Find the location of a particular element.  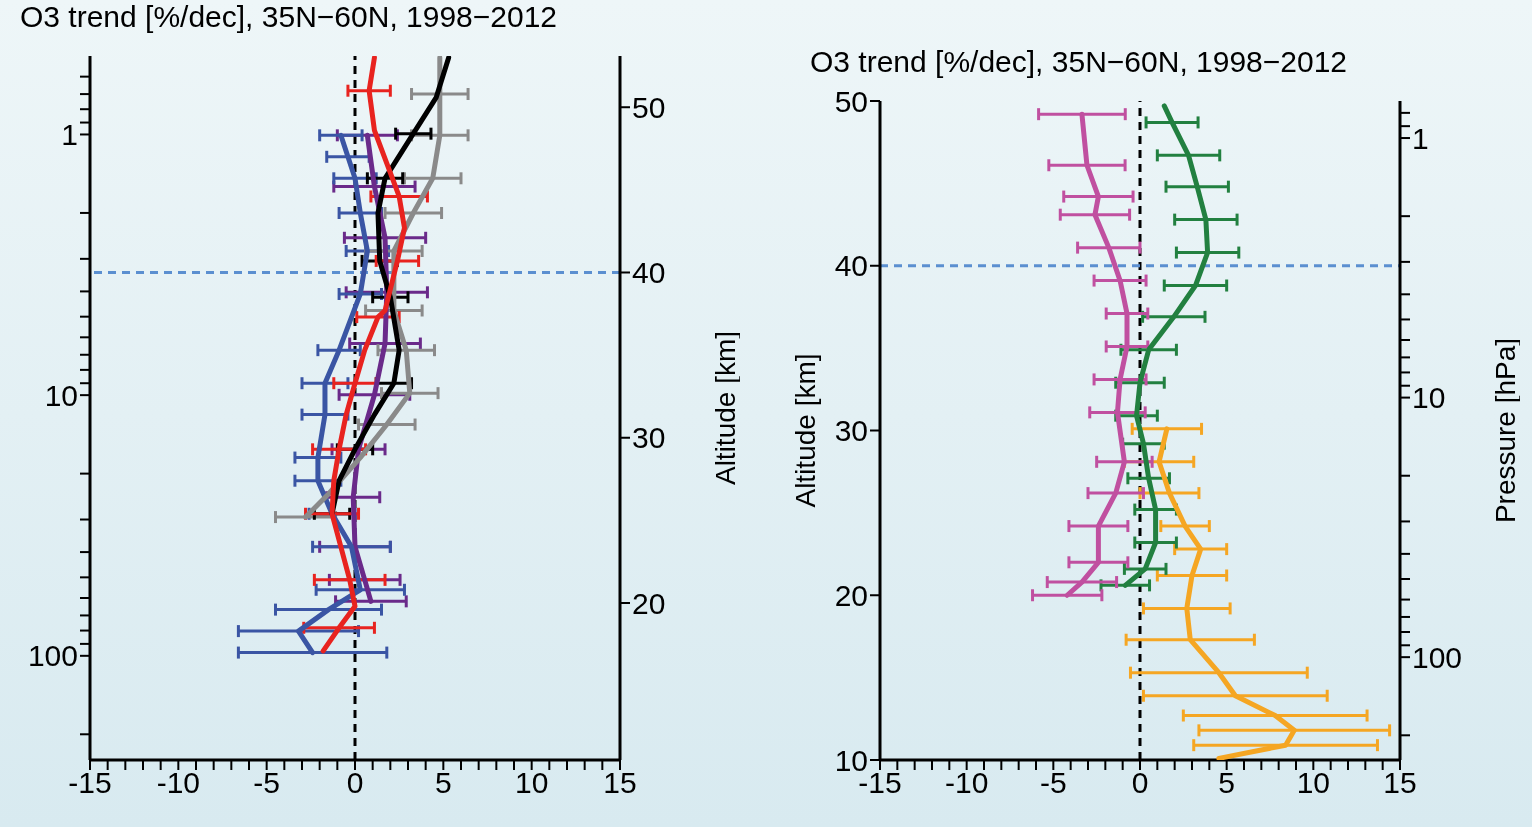

y2-tick-label: 20 is located at coordinates (649, 603).